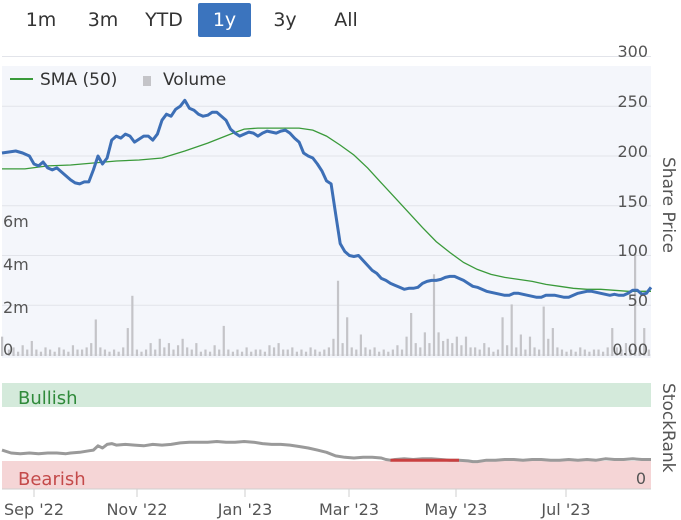  Describe the element at coordinates (285, 20) in the screenshot. I see `tab-3y: 3y` at that location.